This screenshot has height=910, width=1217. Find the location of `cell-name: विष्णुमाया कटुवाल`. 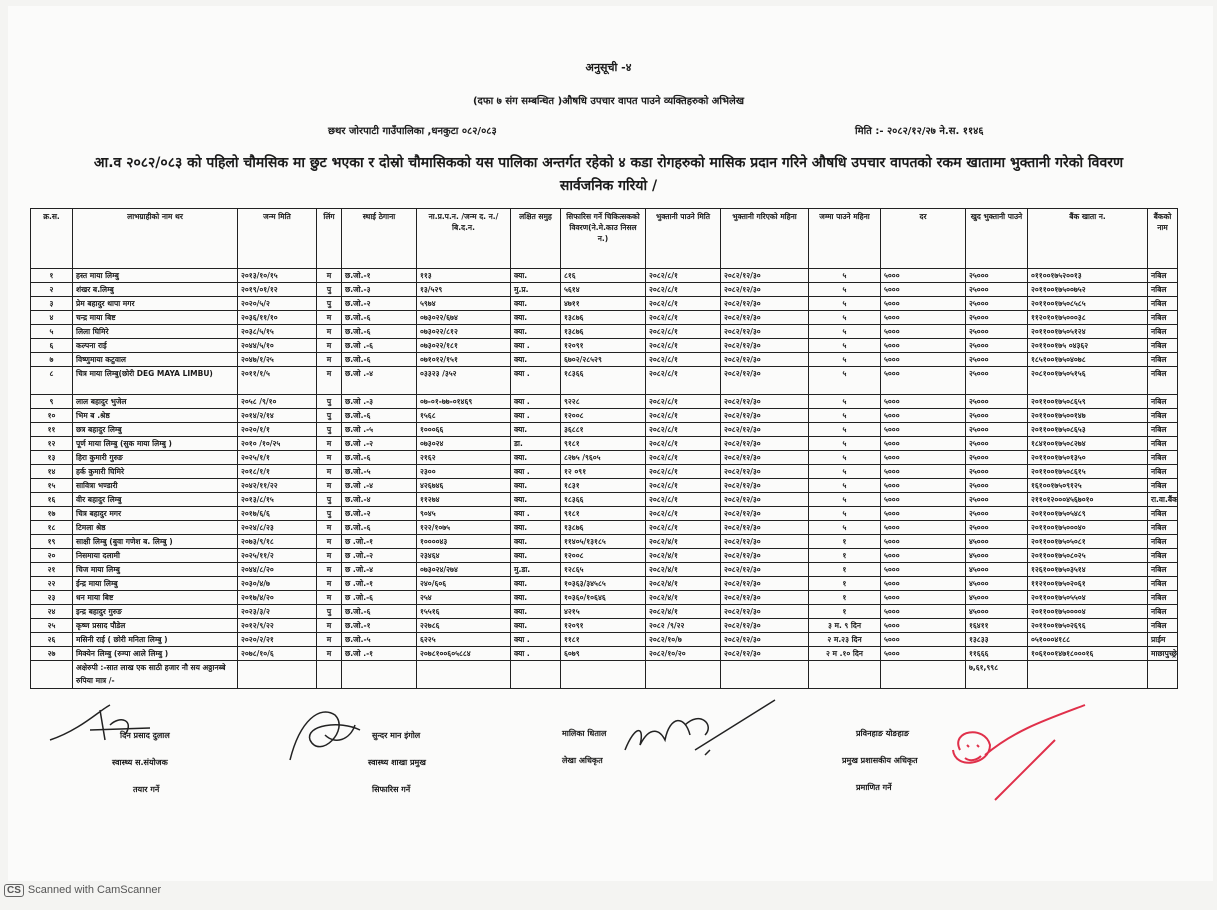

cell-name: विष्णुमाया कटुवाल is located at coordinates (155, 359).